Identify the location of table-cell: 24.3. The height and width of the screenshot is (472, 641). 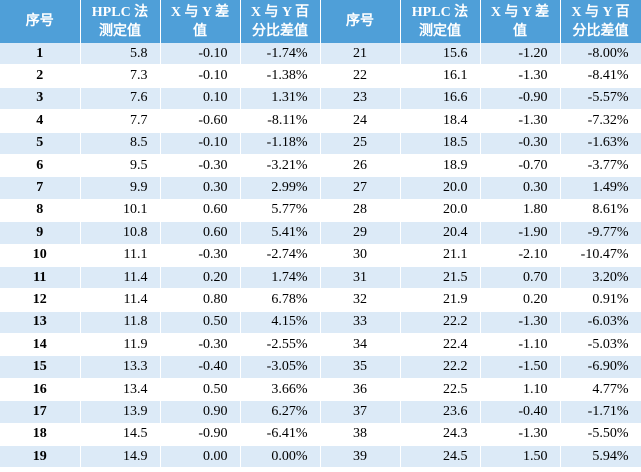
(440, 435).